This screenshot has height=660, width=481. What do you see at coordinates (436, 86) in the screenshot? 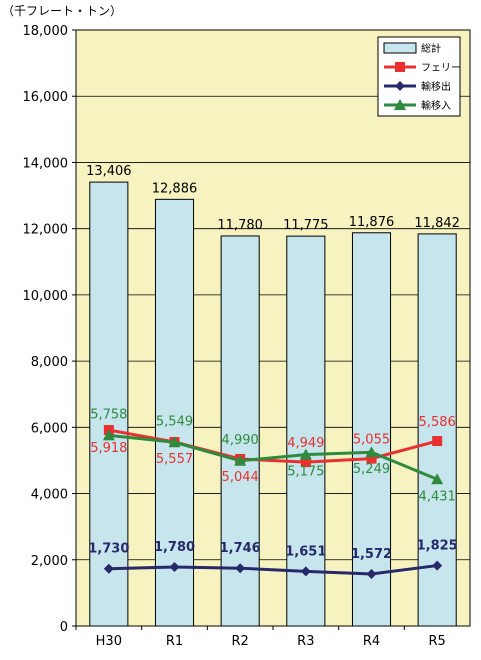
I see `legend-label: 輸移出` at bounding box center [436, 86].